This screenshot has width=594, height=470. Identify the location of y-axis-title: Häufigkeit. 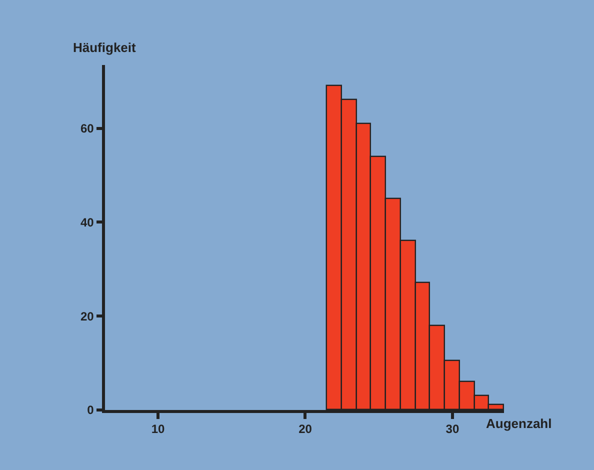
(105, 47).